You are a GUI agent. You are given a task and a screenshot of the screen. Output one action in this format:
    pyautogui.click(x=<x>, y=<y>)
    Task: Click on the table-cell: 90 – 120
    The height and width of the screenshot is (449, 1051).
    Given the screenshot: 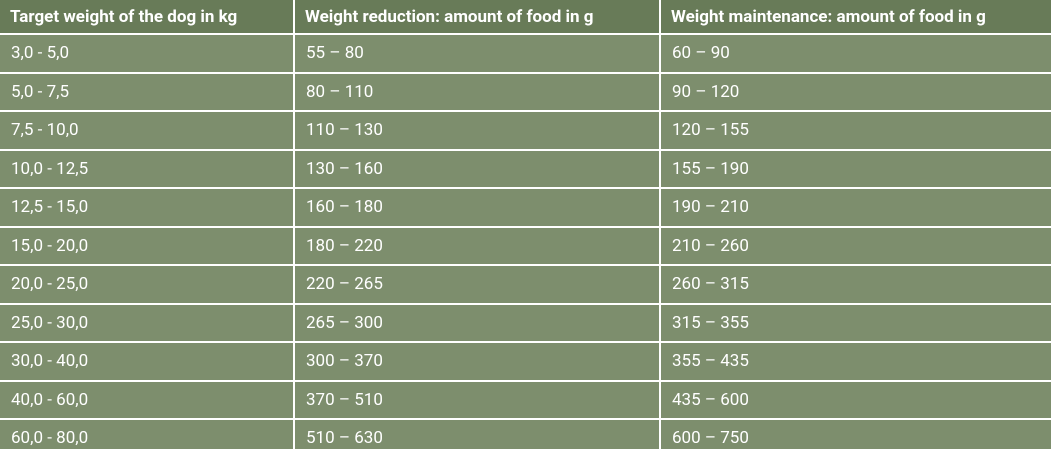 What is the action you would take?
    pyautogui.click(x=856, y=91)
    